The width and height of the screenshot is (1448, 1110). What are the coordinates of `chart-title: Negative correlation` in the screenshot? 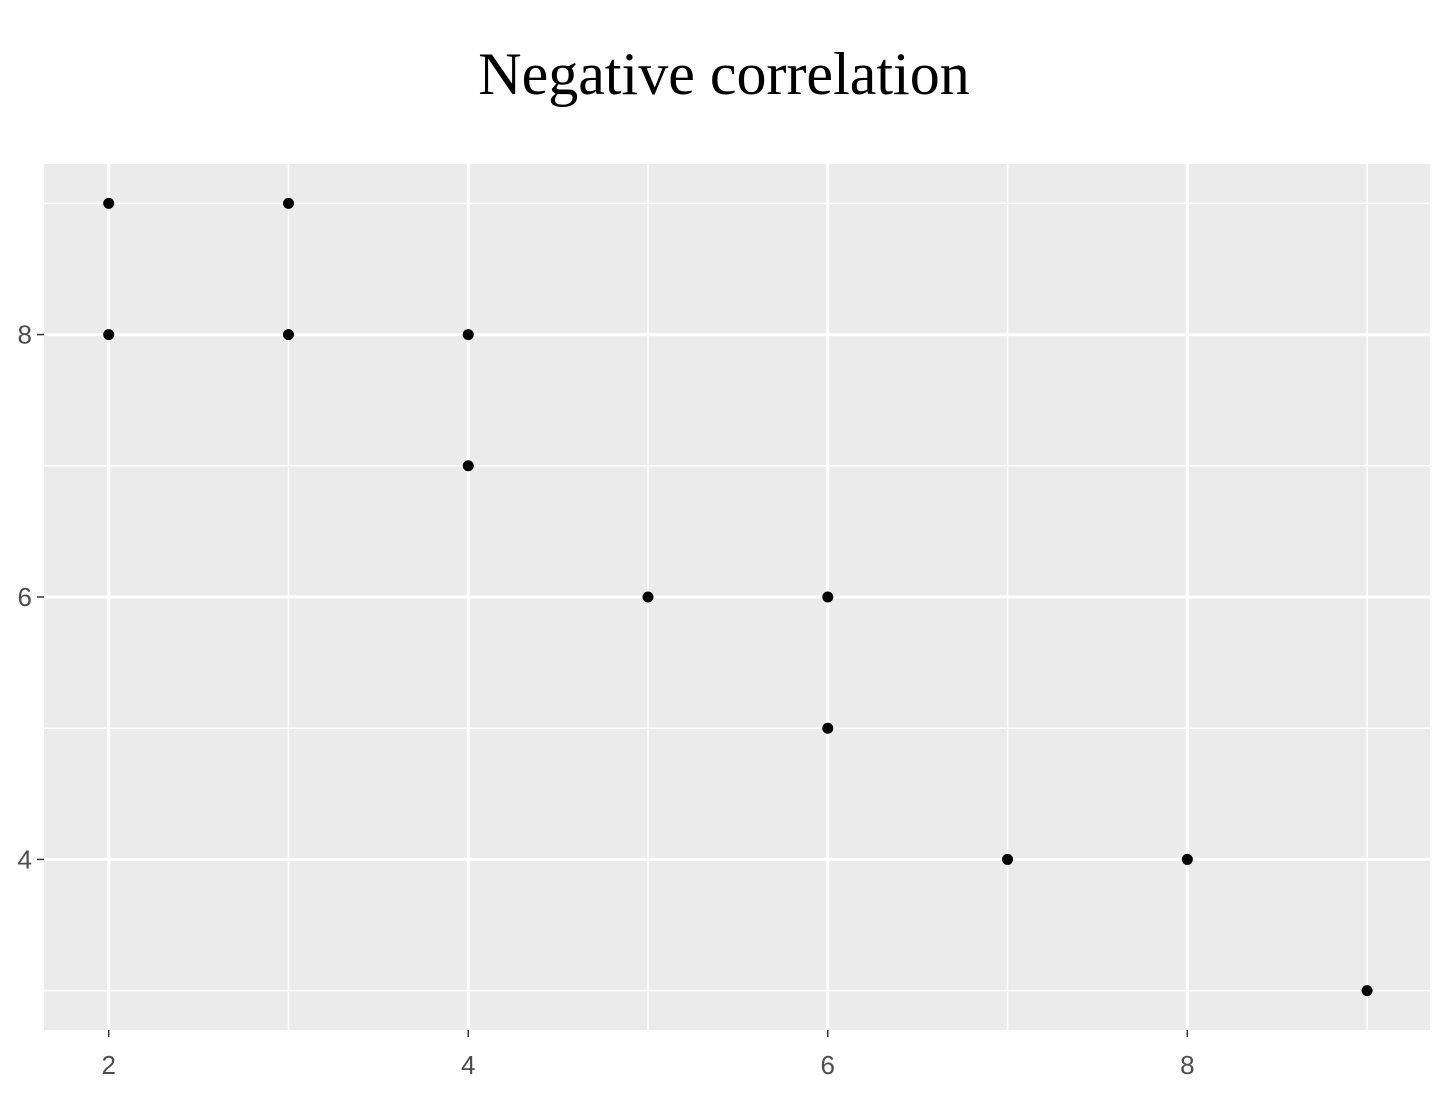 It's located at (724, 74).